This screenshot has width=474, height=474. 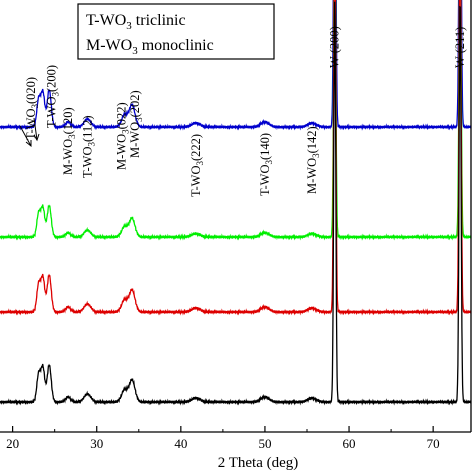 What do you see at coordinates (258, 463) in the screenshot?
I see `x-axis-title: 2 Theta (deg)` at bounding box center [258, 463].